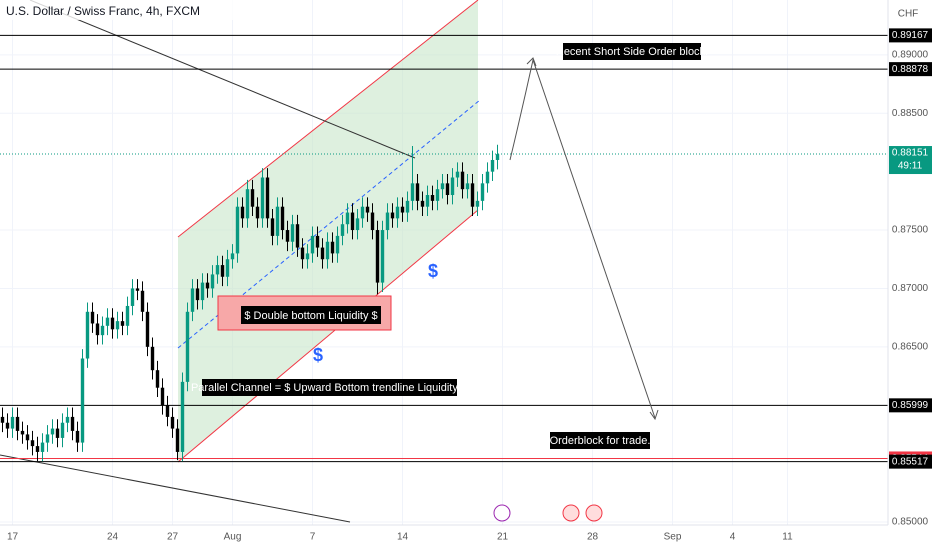  Describe the element at coordinates (910, 166) in the screenshot. I see `countdown: 49:11` at that location.